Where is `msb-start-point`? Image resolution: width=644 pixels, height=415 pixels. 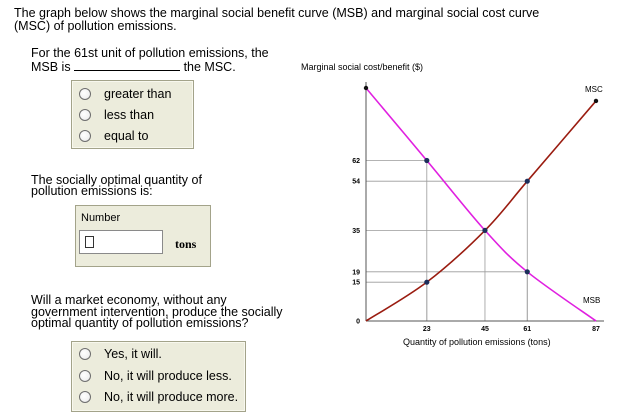
msb-start-point is located at coordinates (366, 88).